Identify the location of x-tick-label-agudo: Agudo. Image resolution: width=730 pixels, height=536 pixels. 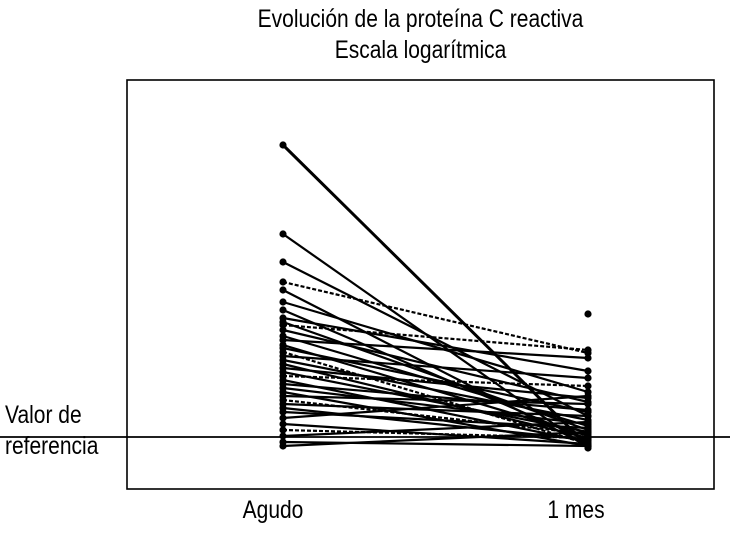
(273, 510).